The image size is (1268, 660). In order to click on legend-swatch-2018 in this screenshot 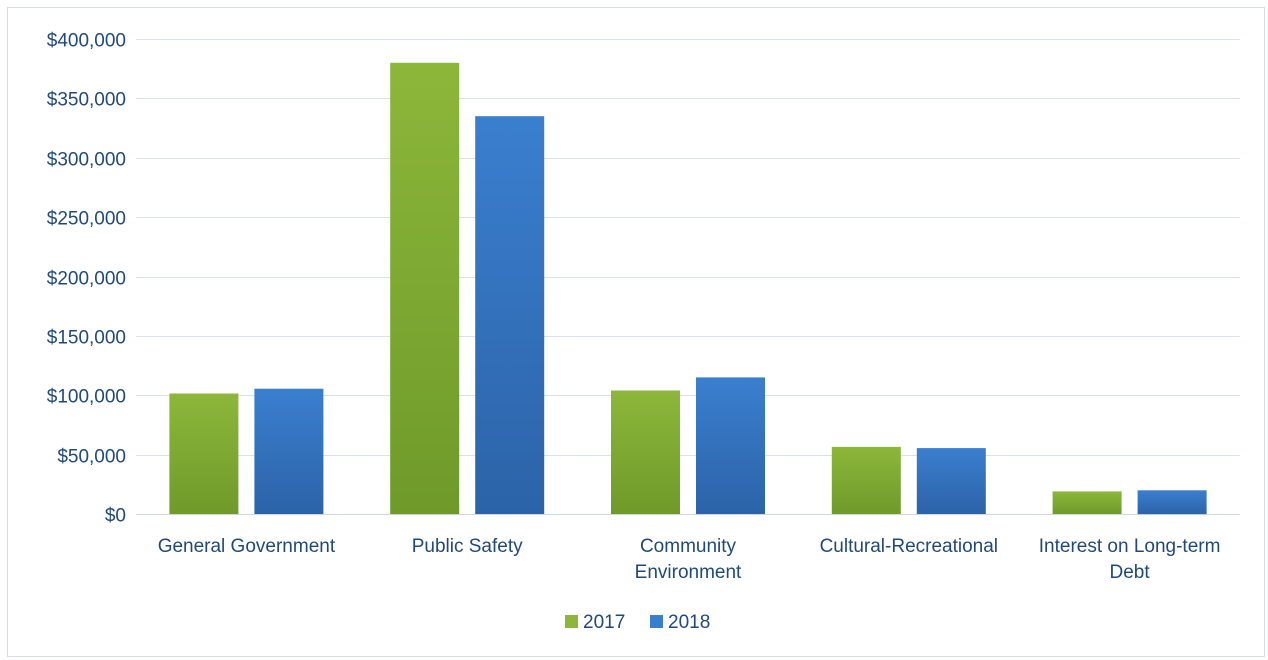, I will do `click(656, 621)`.